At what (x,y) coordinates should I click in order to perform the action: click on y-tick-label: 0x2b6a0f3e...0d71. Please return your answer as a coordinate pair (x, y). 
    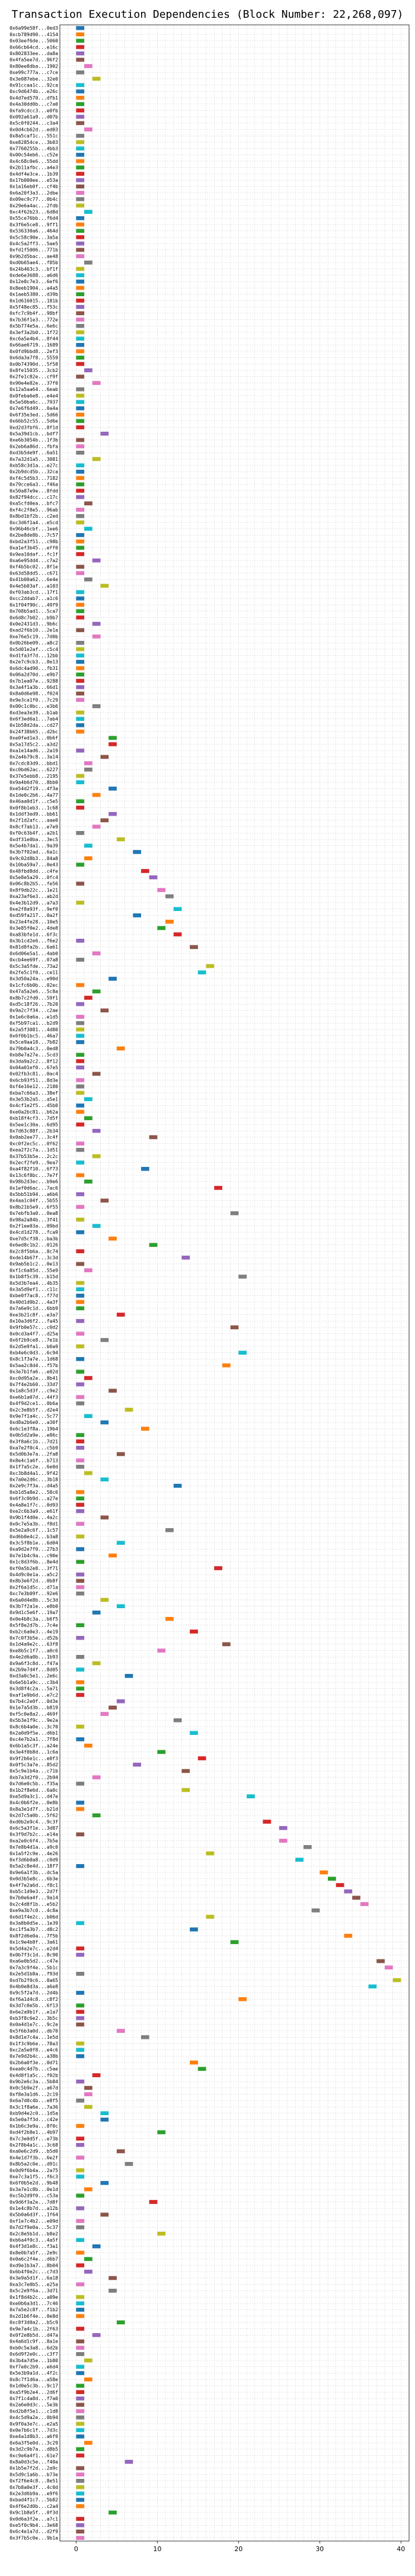
    Looking at the image, I should click on (33, 2062).